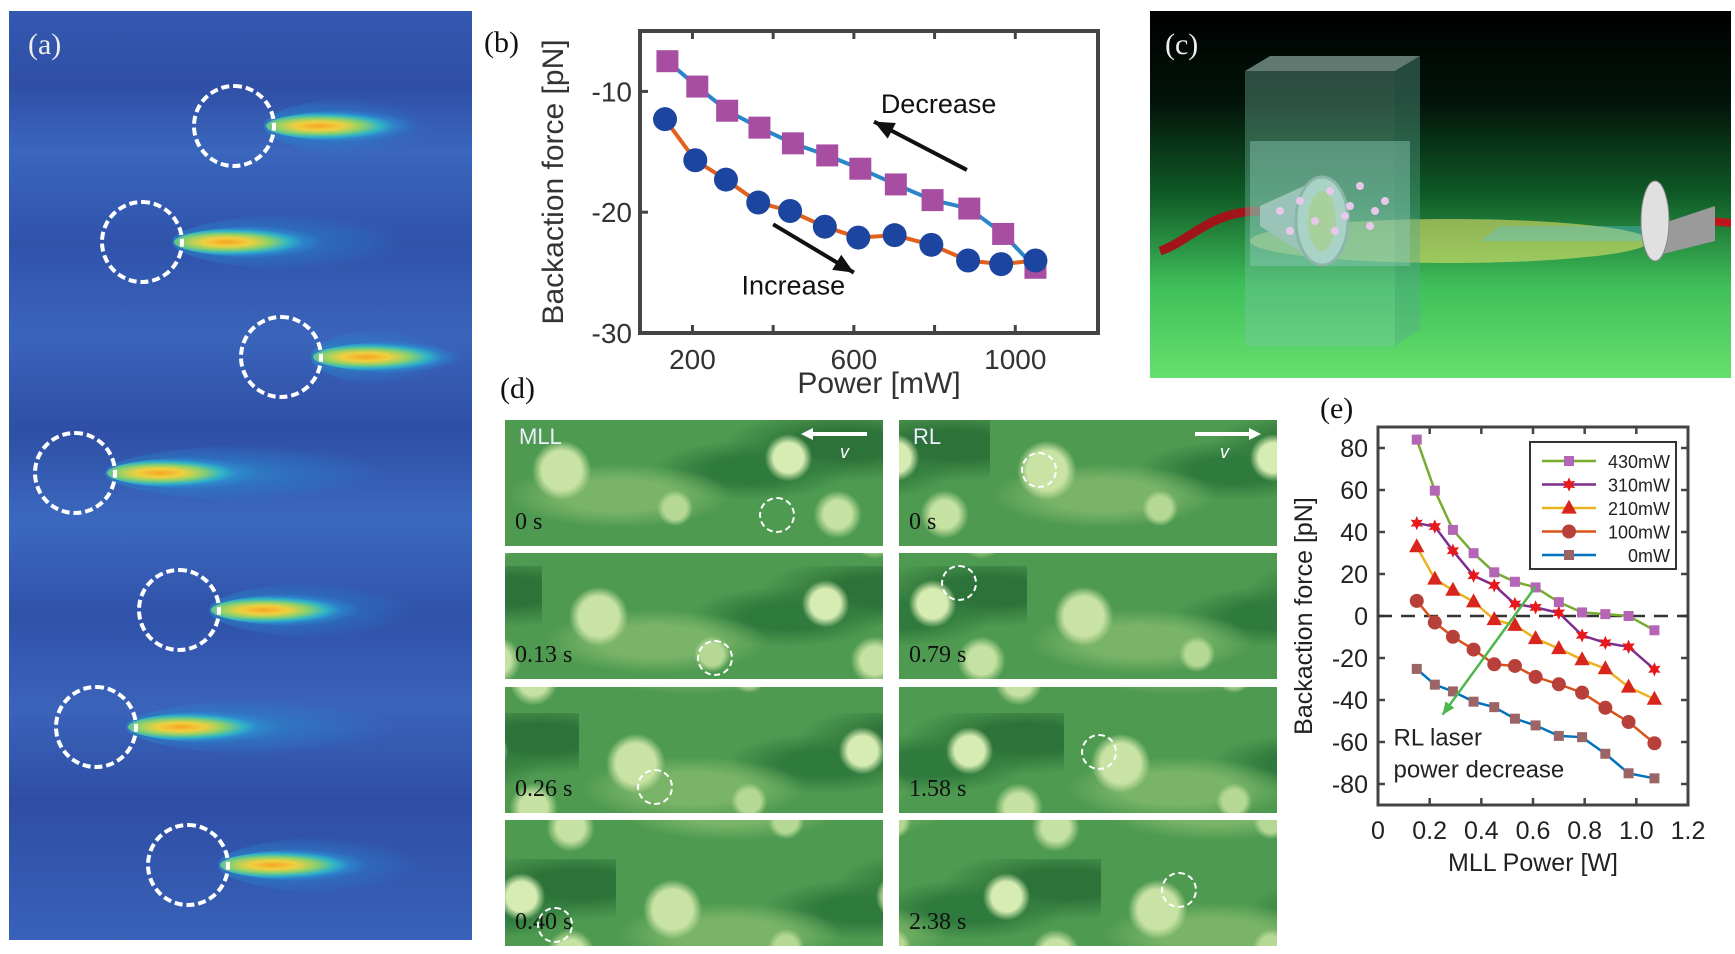  I want to click on setup-illustration, so click(1444, 201).